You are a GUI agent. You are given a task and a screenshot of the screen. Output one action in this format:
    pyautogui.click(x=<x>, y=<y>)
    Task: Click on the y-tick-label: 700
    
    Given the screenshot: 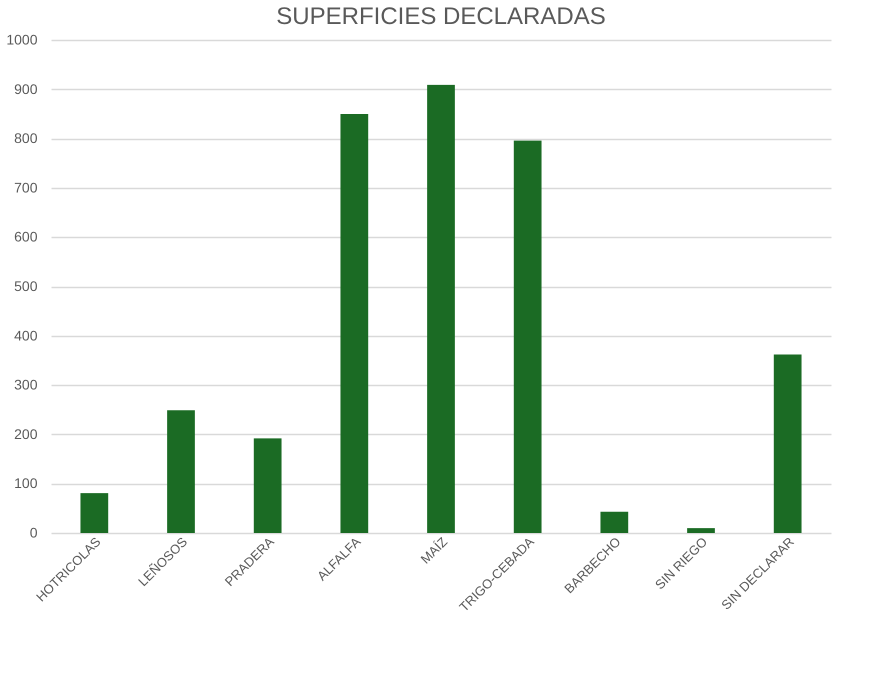 What is the action you would take?
    pyautogui.click(x=26, y=187)
    